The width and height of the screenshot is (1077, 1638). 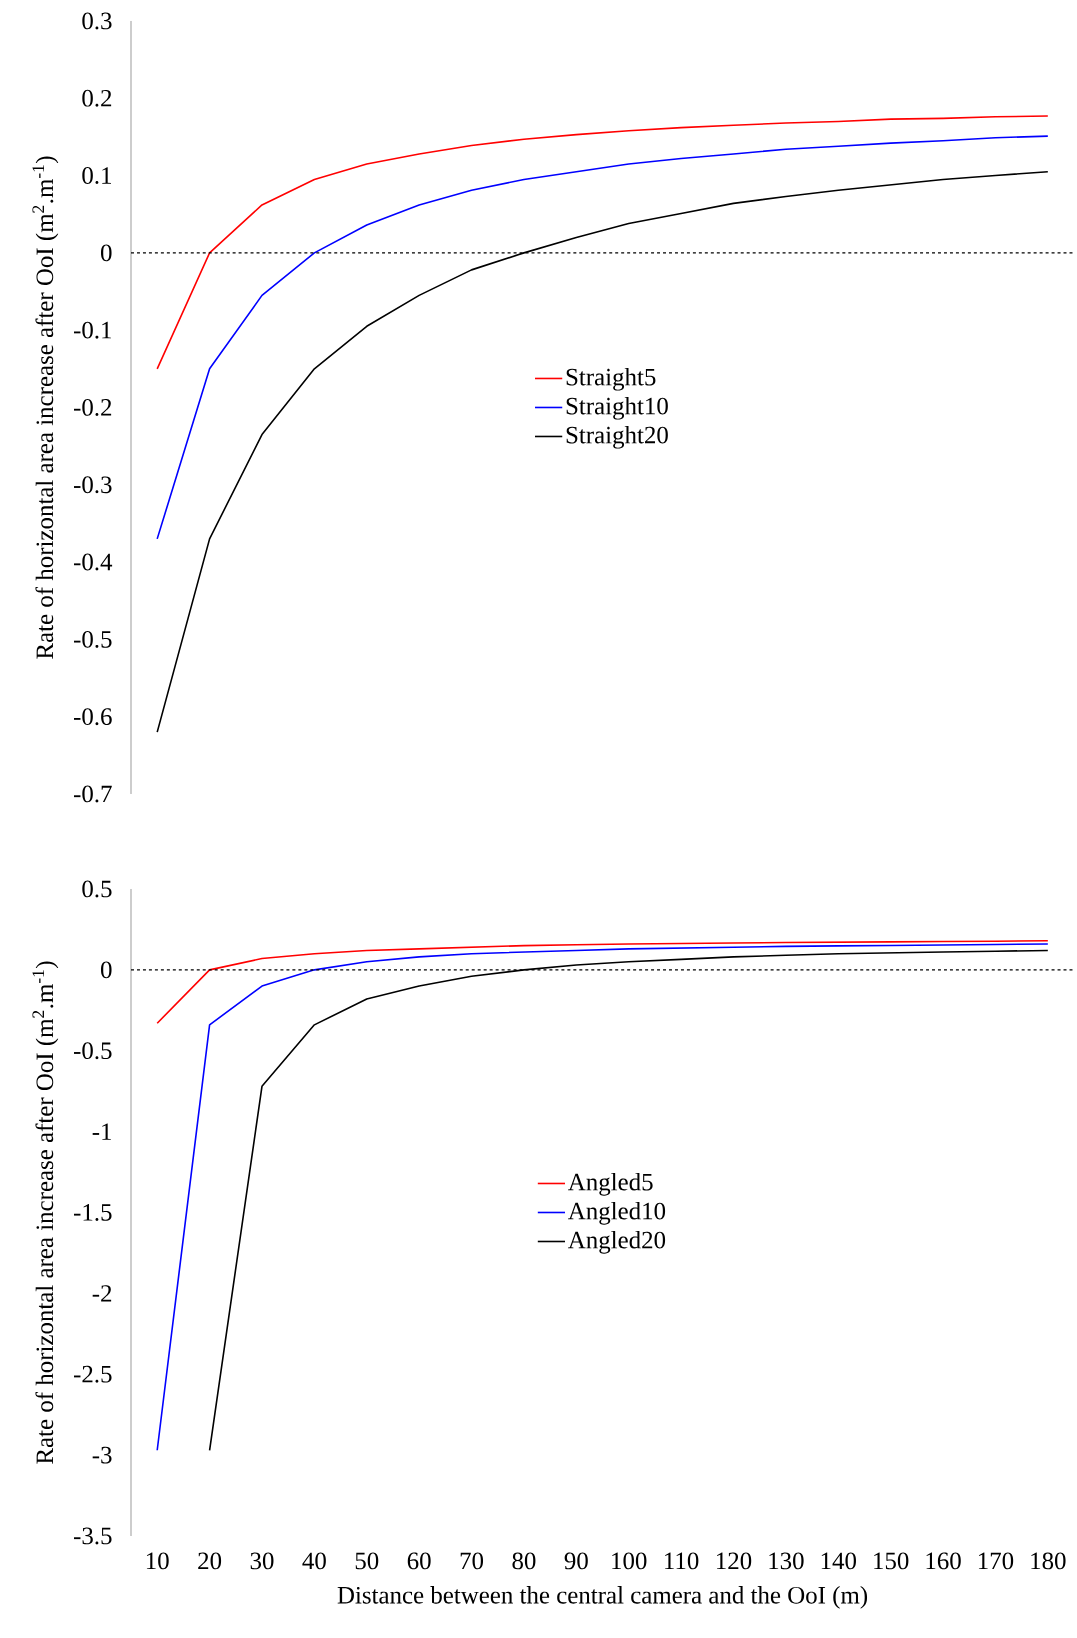 What do you see at coordinates (97, 889) in the screenshot?
I see `y-tick-label: 0.5` at bounding box center [97, 889].